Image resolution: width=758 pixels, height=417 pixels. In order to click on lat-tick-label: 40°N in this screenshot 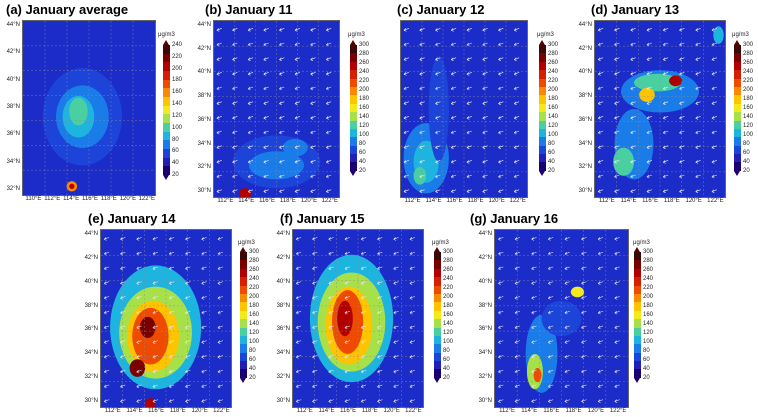, I will do `click(485, 281)`.